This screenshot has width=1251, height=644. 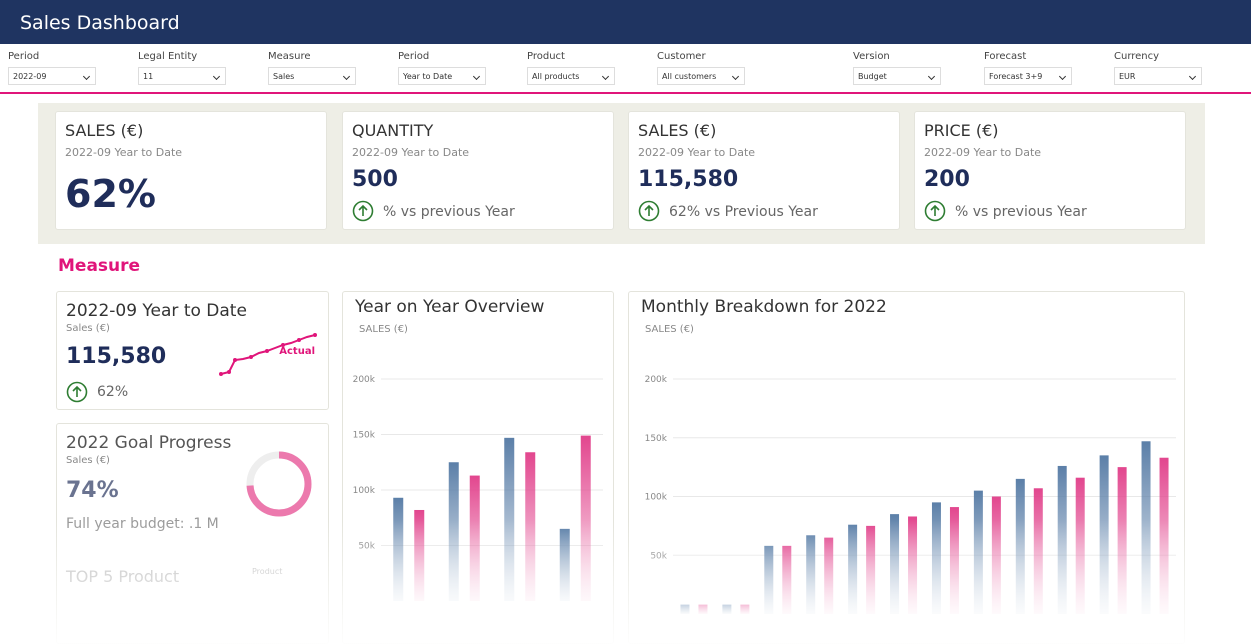 I want to click on y-tick-label: 150k, so click(x=656, y=439).